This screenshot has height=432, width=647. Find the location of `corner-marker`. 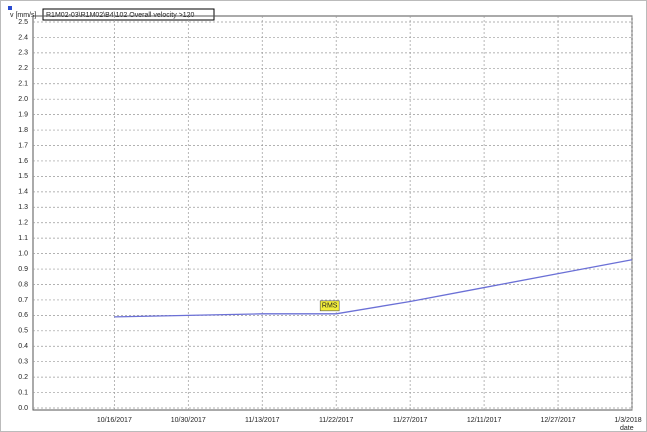

corner-marker is located at coordinates (10, 8).